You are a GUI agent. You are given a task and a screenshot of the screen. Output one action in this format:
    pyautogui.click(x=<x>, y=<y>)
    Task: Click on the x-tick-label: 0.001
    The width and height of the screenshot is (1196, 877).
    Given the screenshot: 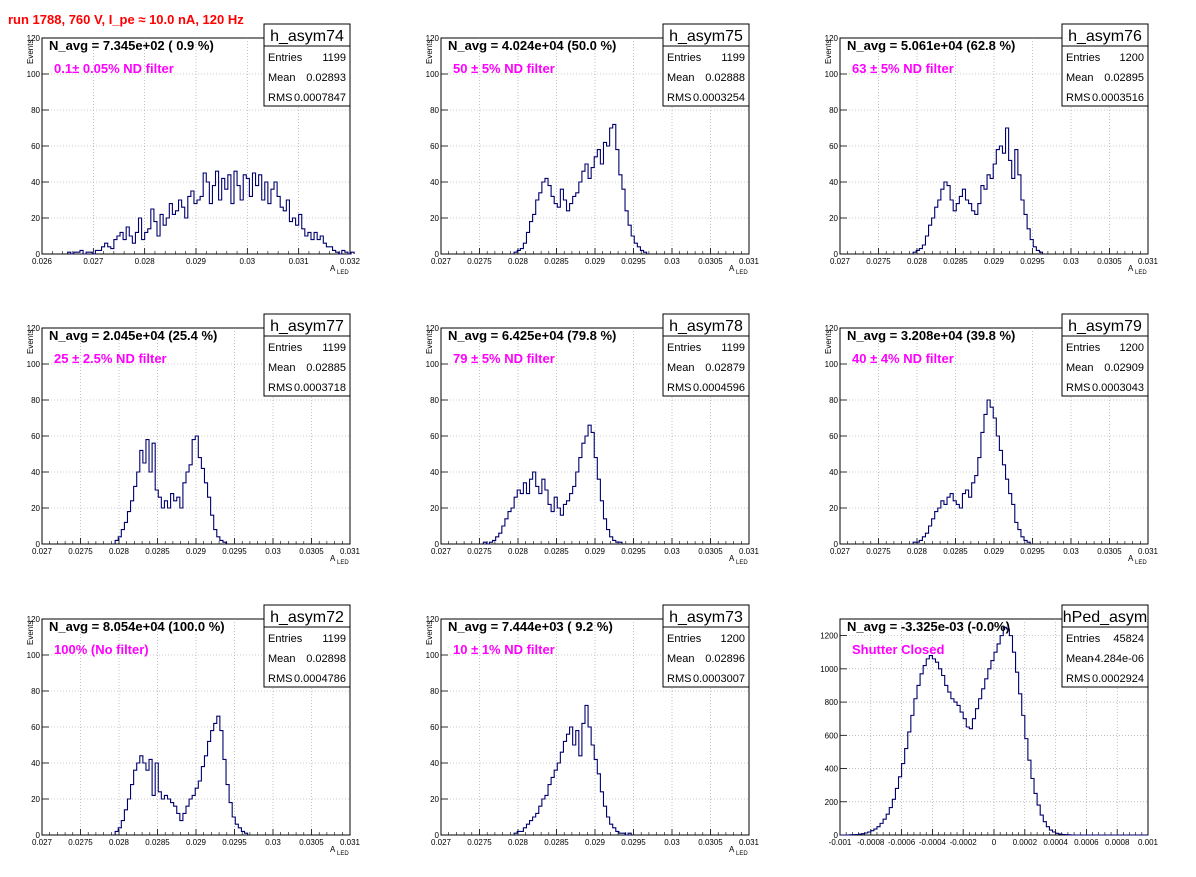 What is the action you would take?
    pyautogui.click(x=1148, y=842)
    